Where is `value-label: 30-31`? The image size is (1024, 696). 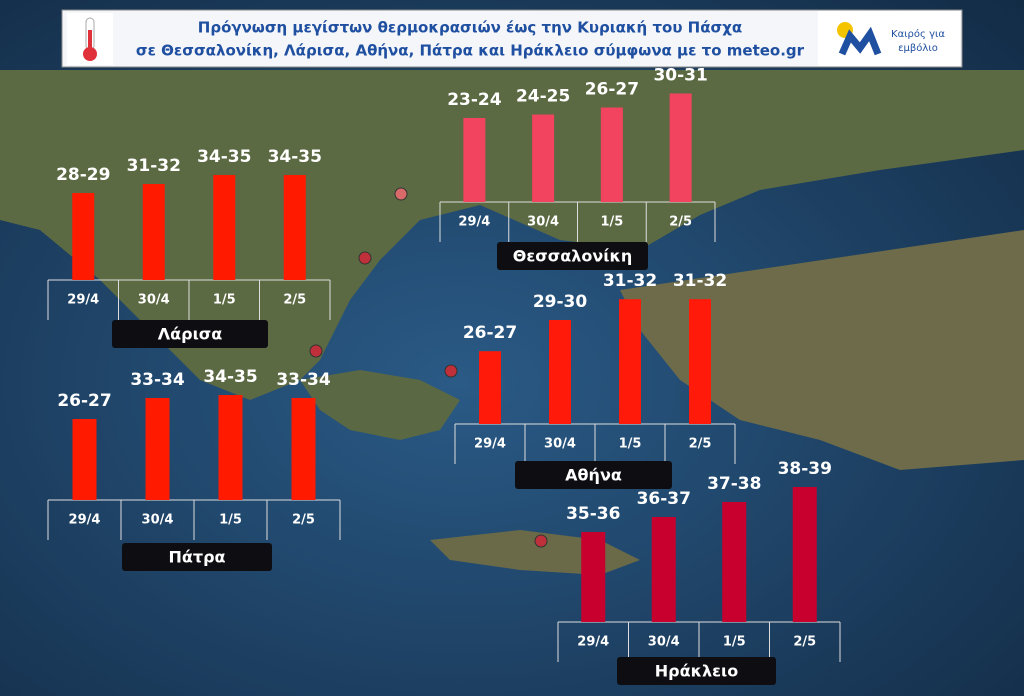 value-label: 30-31 is located at coordinates (680, 76).